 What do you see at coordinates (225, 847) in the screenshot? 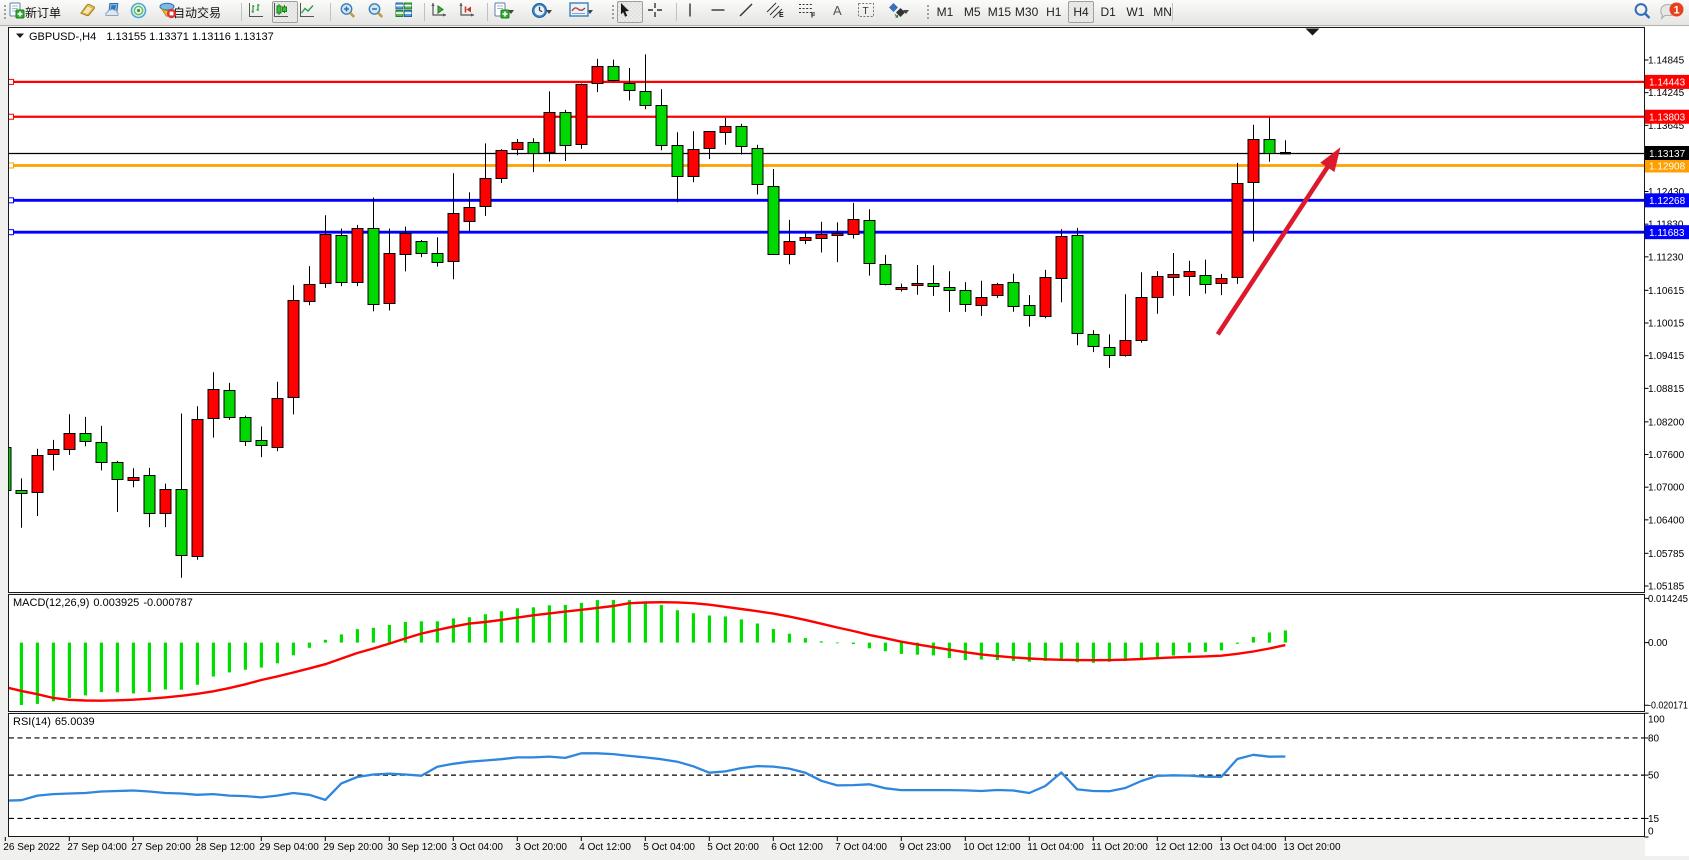
I see `time-axis-label: 28 Sep 12:00` at bounding box center [225, 847].